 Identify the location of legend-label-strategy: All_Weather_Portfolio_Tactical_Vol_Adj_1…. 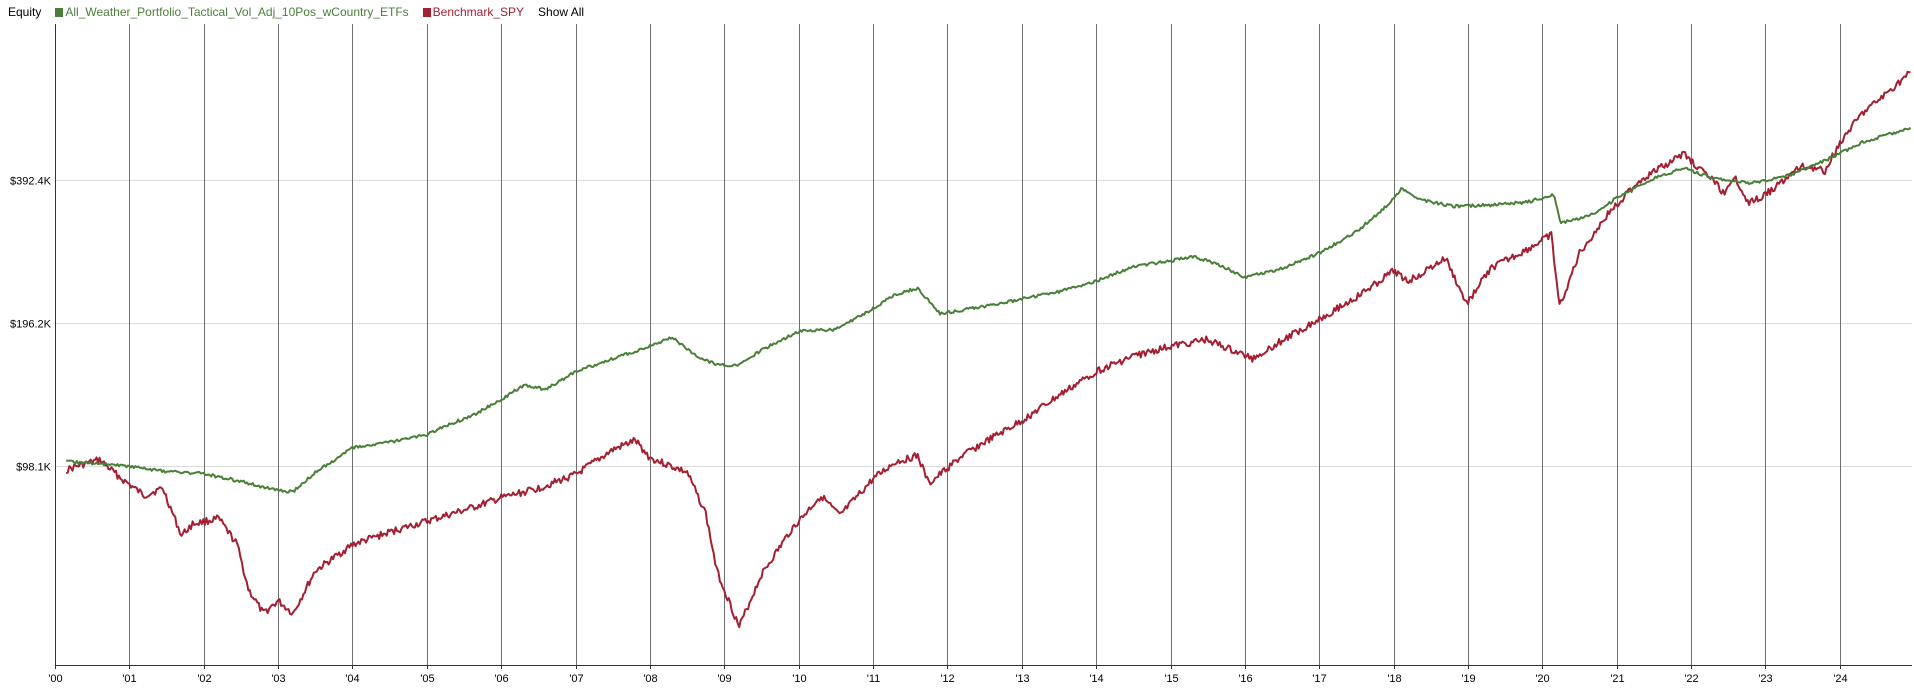
(237, 12).